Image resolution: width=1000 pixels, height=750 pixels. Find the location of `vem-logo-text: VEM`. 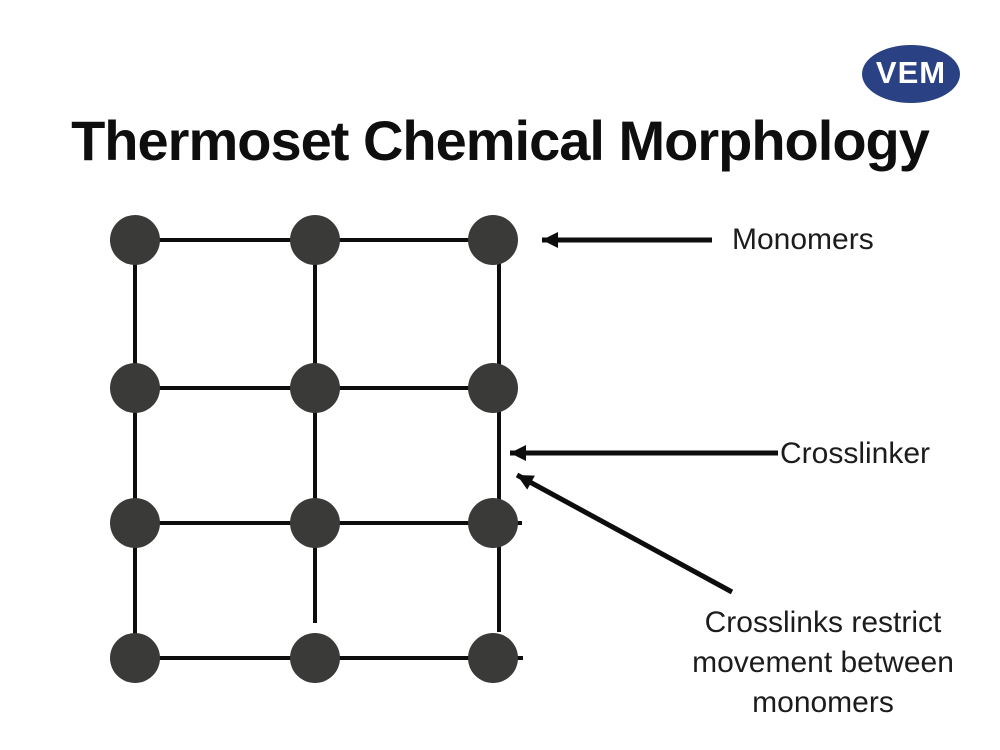

vem-logo-text: VEM is located at coordinates (911, 72).